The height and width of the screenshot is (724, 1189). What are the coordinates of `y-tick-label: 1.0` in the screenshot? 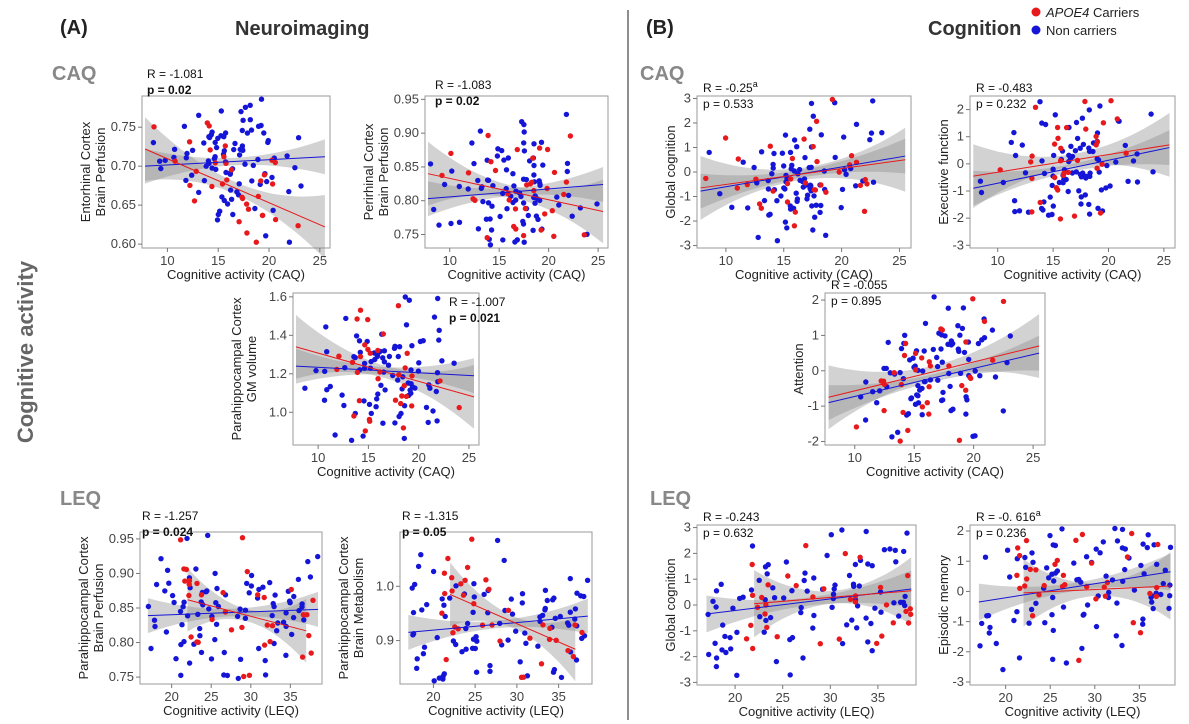 It's located at (278, 411).